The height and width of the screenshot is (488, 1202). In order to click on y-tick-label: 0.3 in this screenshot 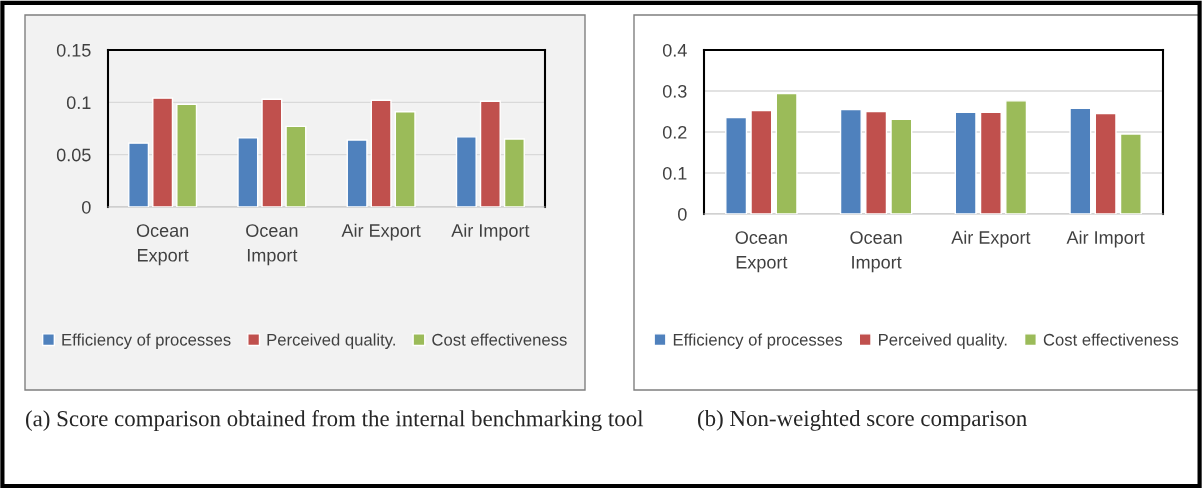, I will do `click(674, 91)`.